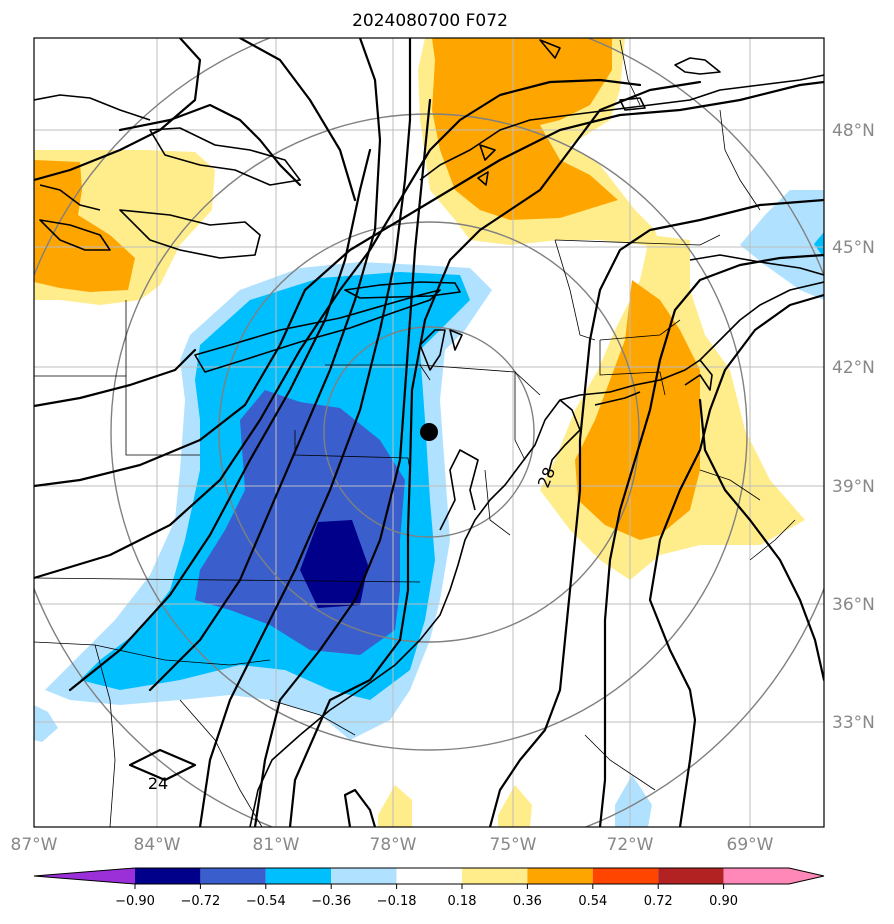 The height and width of the screenshot is (924, 894). Describe the element at coordinates (853, 605) in the screenshot. I see `lat-label: 36°N` at that location.